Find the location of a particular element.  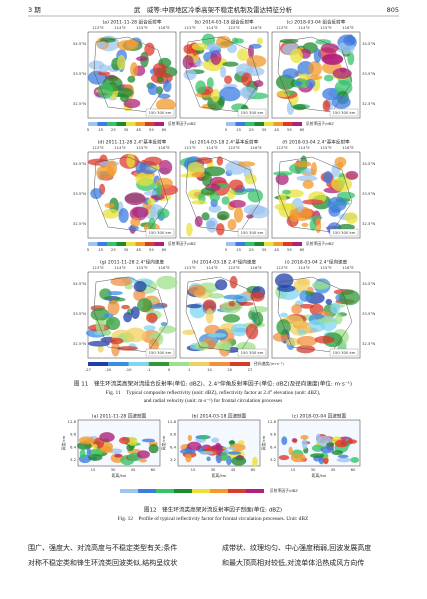

colorbar-tick: 25 is located at coordinates (113, 249).